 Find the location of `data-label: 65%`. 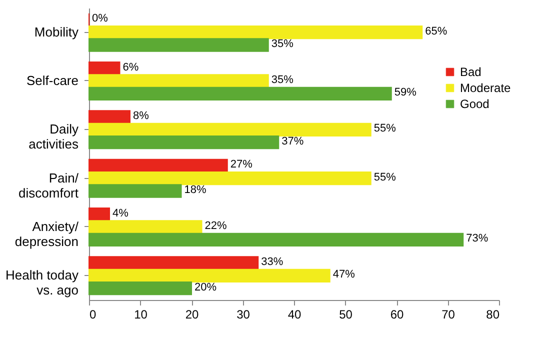

data-label: 65% is located at coordinates (436, 31).